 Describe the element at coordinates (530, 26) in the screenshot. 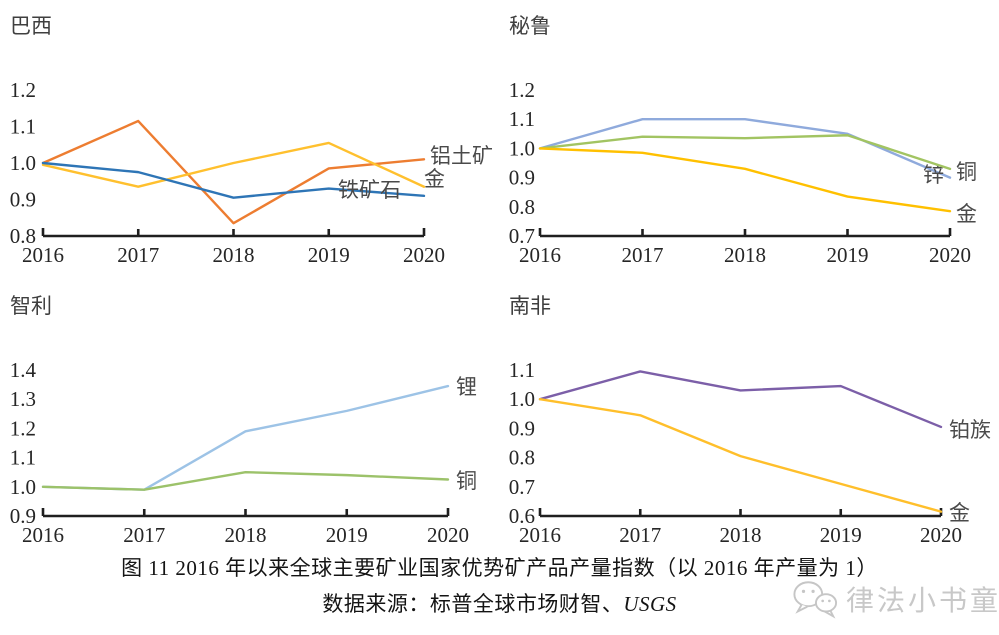

I see `chart-title: 秘鲁` at that location.